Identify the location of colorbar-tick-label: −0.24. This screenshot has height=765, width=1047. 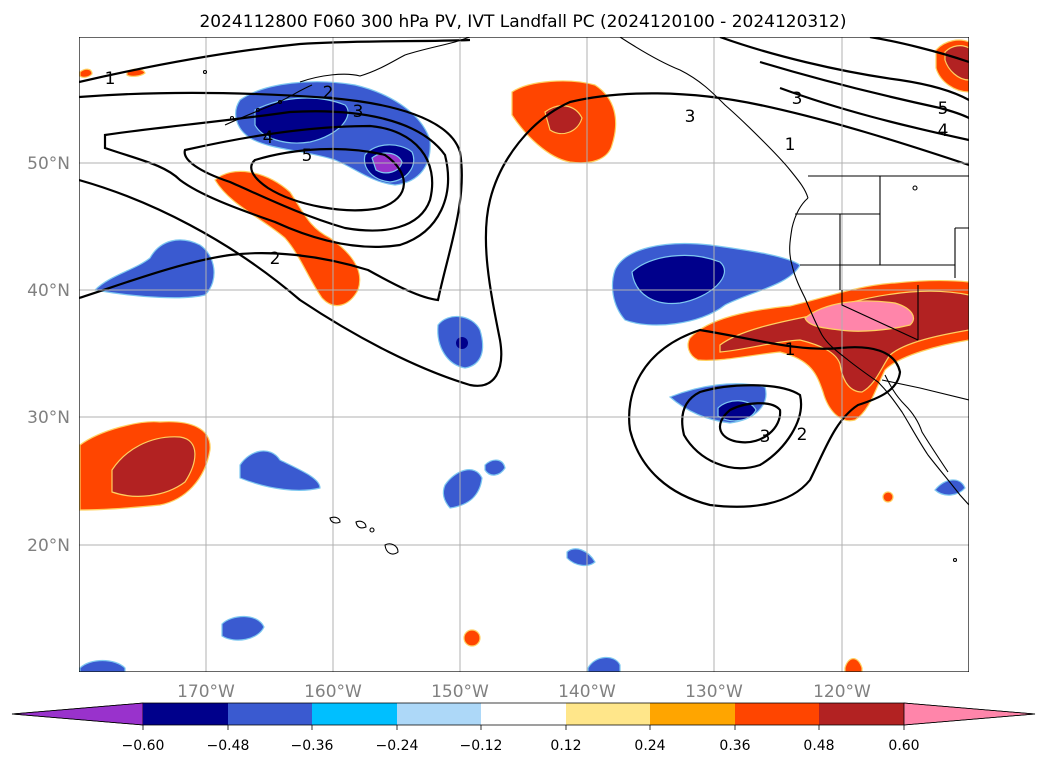
(397, 746).